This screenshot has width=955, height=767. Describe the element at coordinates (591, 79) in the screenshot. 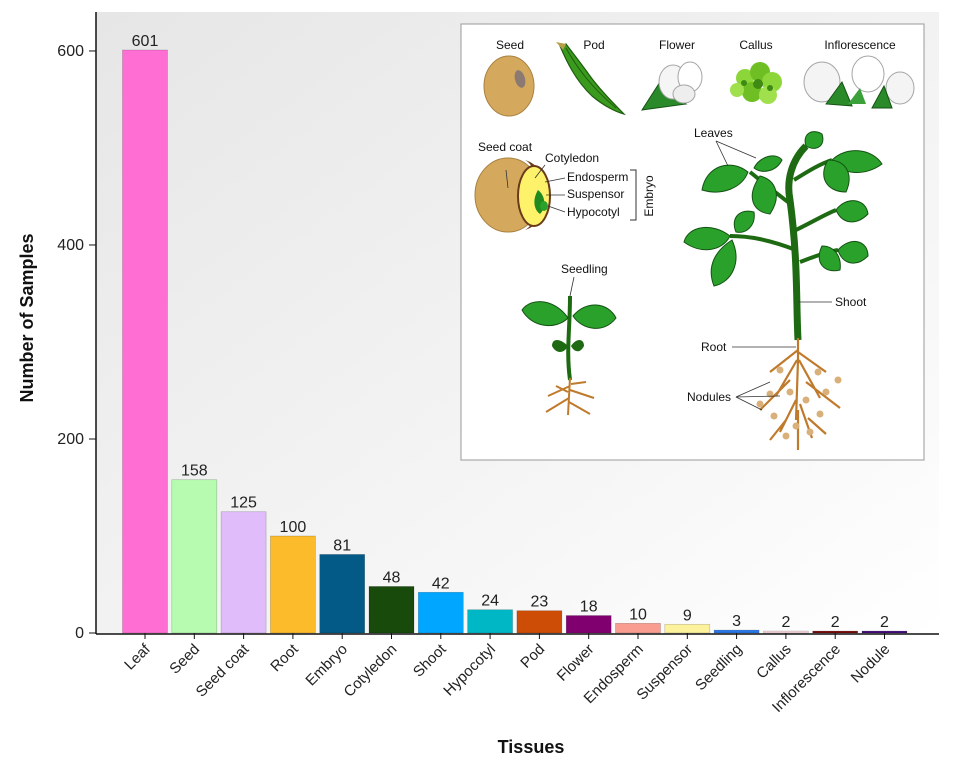

I see `pod-icon` at that location.